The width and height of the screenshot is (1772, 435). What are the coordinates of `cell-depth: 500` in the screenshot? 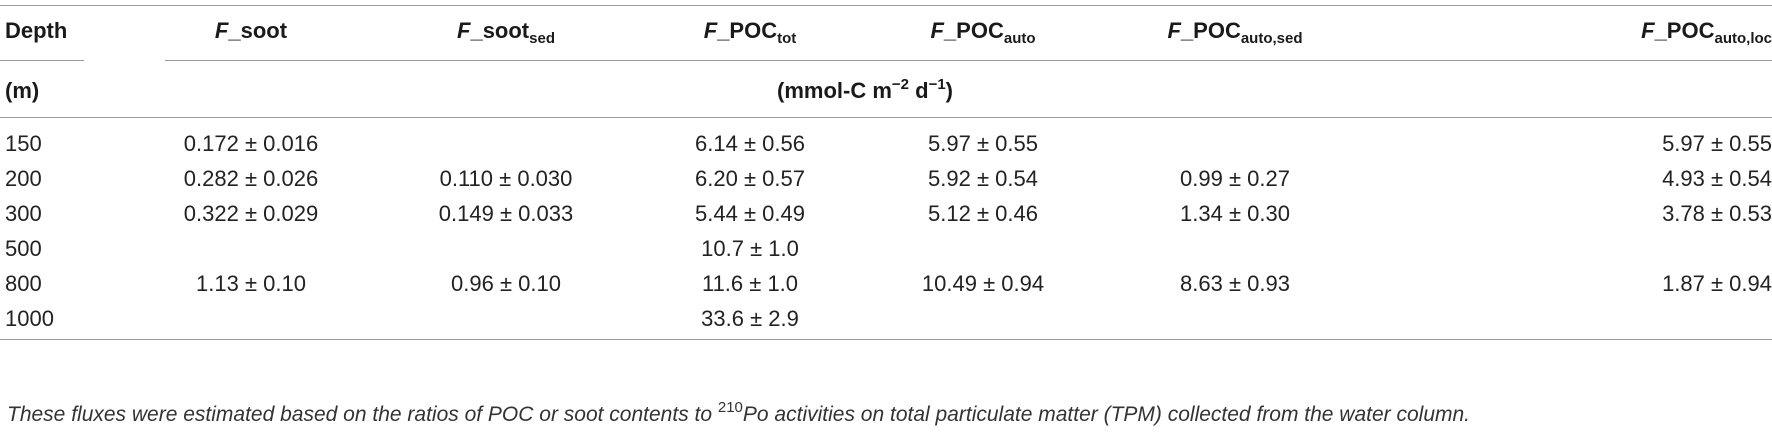 It's located at (23, 248).